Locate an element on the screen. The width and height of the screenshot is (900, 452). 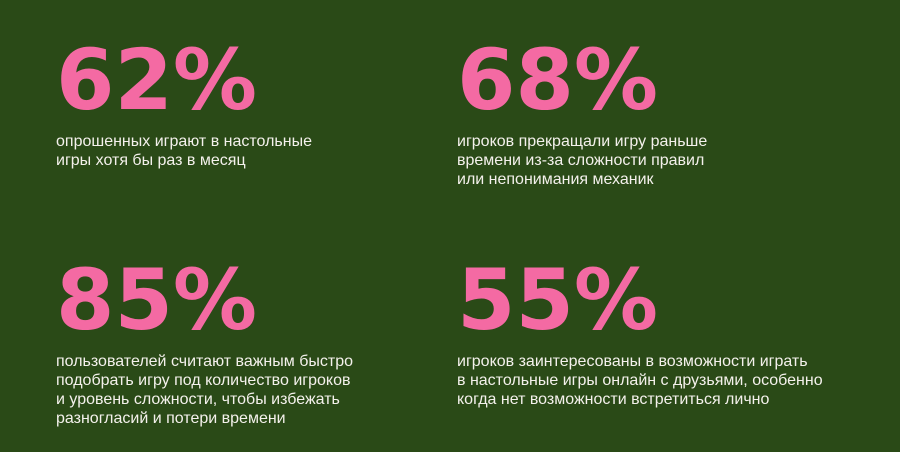
stat-value: 62% is located at coordinates (157, 80).